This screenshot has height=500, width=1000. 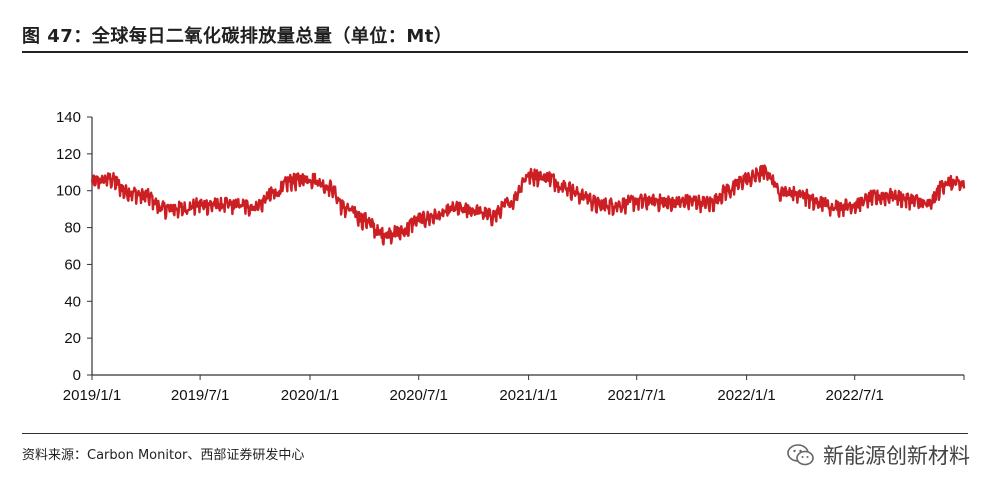 I want to click on x-tick-label: 2021/7/1, so click(x=637, y=395).